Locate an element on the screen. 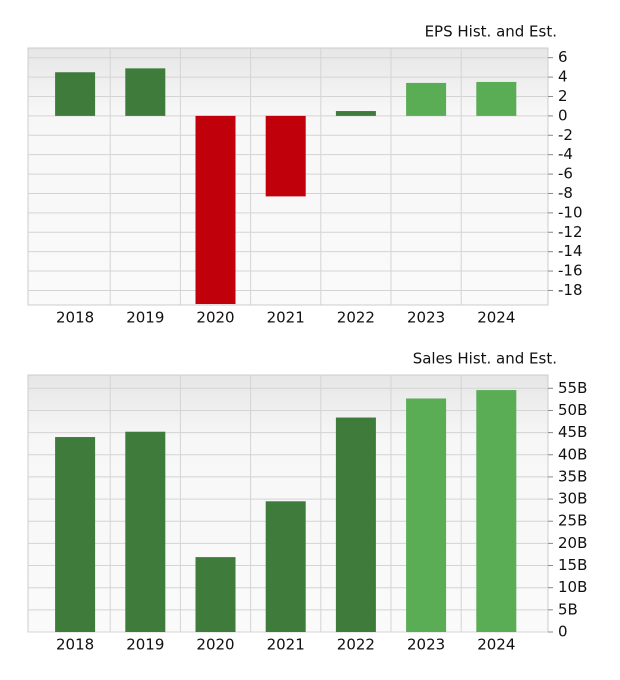 The width and height of the screenshot is (620, 680). y-tick-label: 10B is located at coordinates (572, 587).